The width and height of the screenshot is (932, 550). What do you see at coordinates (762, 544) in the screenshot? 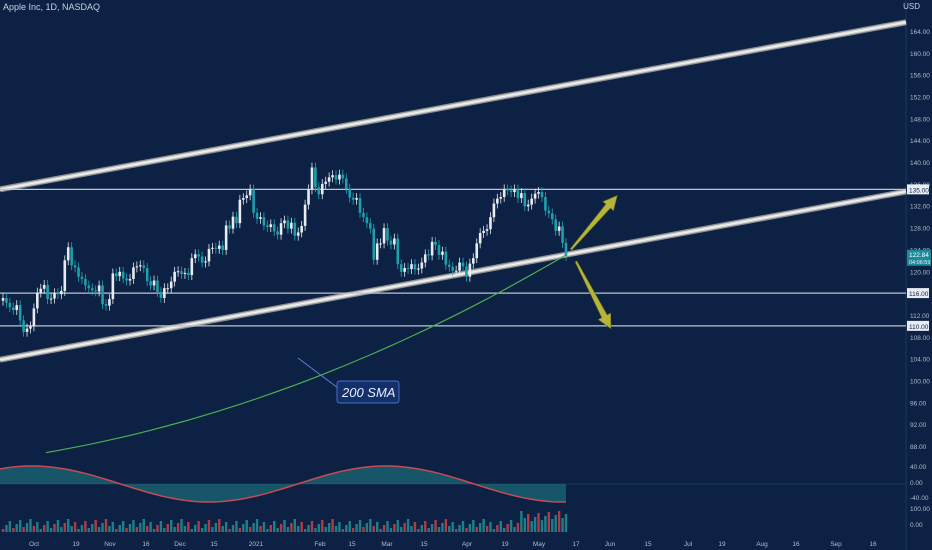
I see `x-tick-label: Aug` at bounding box center [762, 544].